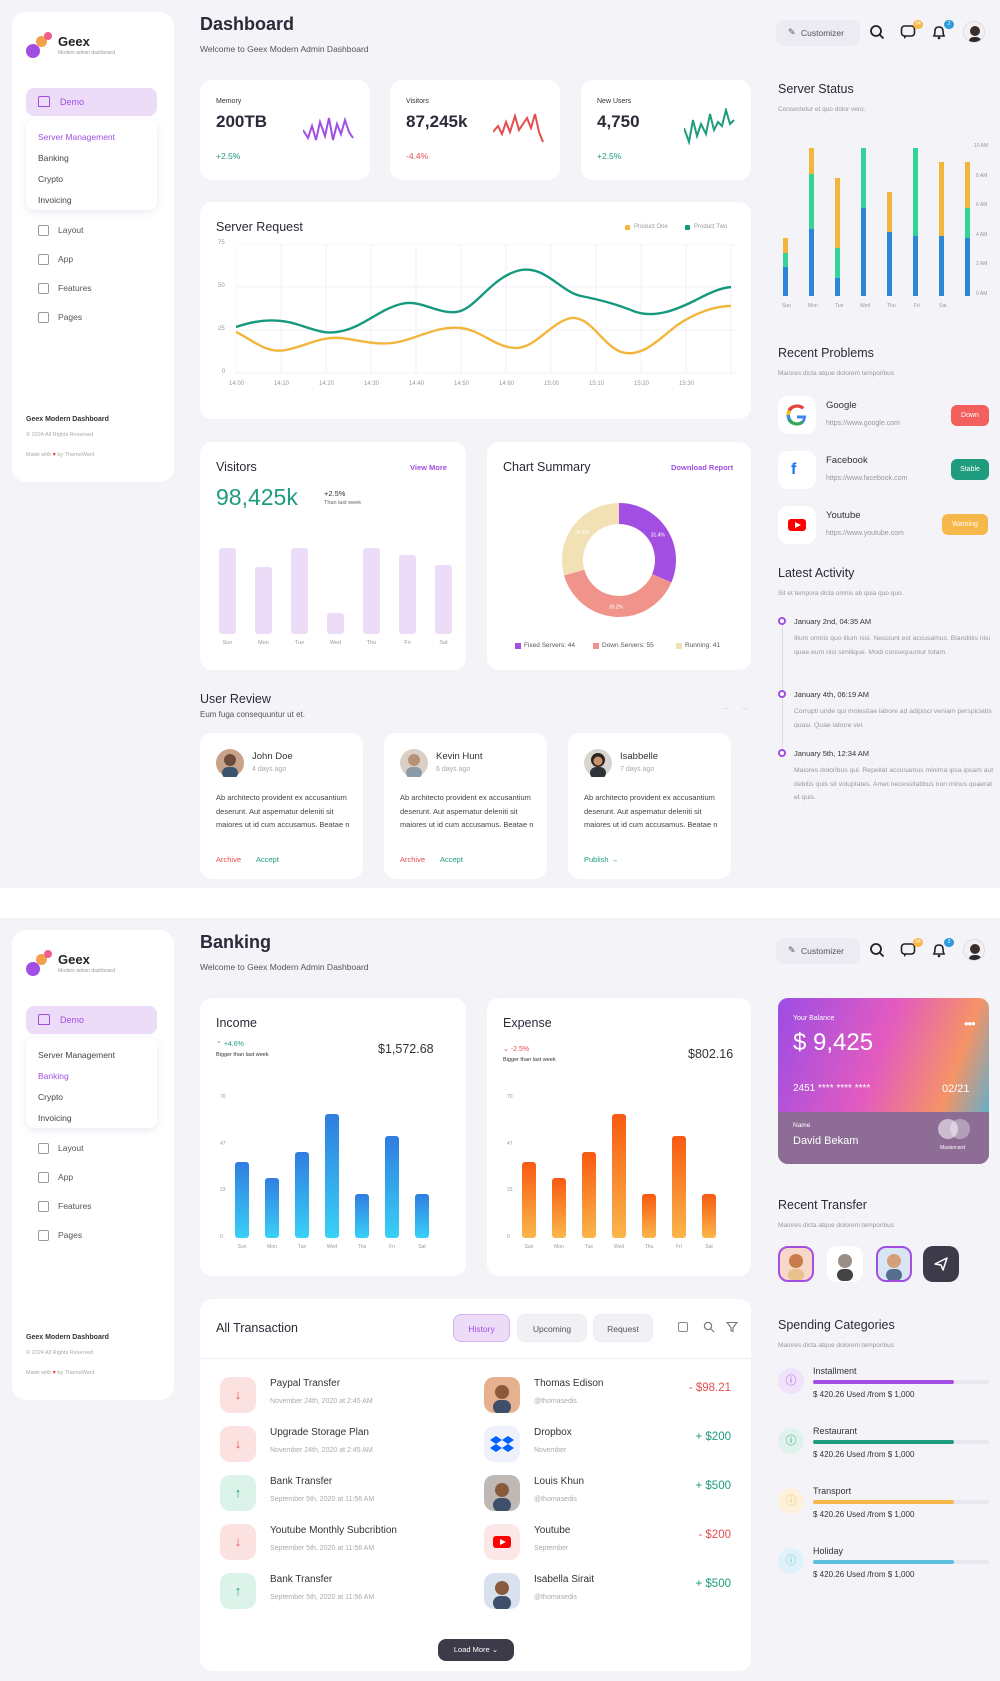 This screenshot has height=1681, width=1000. Describe the element at coordinates (864, 1574) in the screenshot. I see `spending-used: $ 420.26 Used /from $ 1,000` at that location.